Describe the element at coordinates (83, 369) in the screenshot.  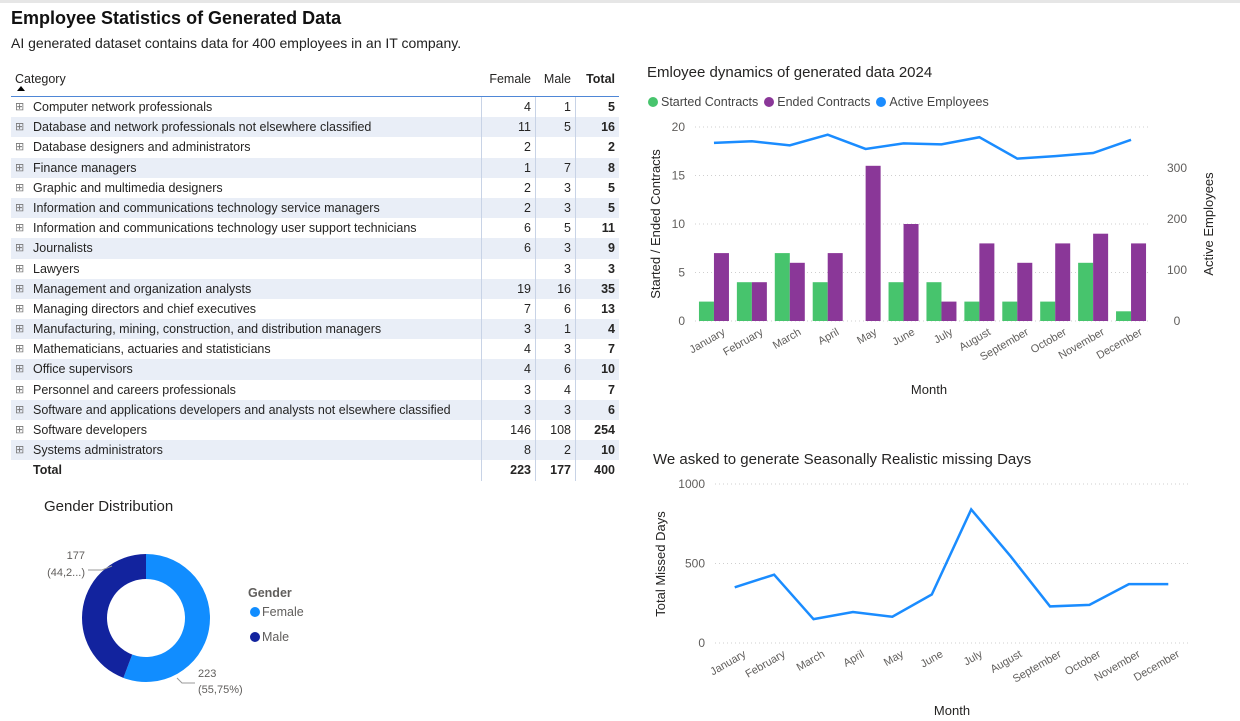
I see `row-category: Office supervisors` at that location.